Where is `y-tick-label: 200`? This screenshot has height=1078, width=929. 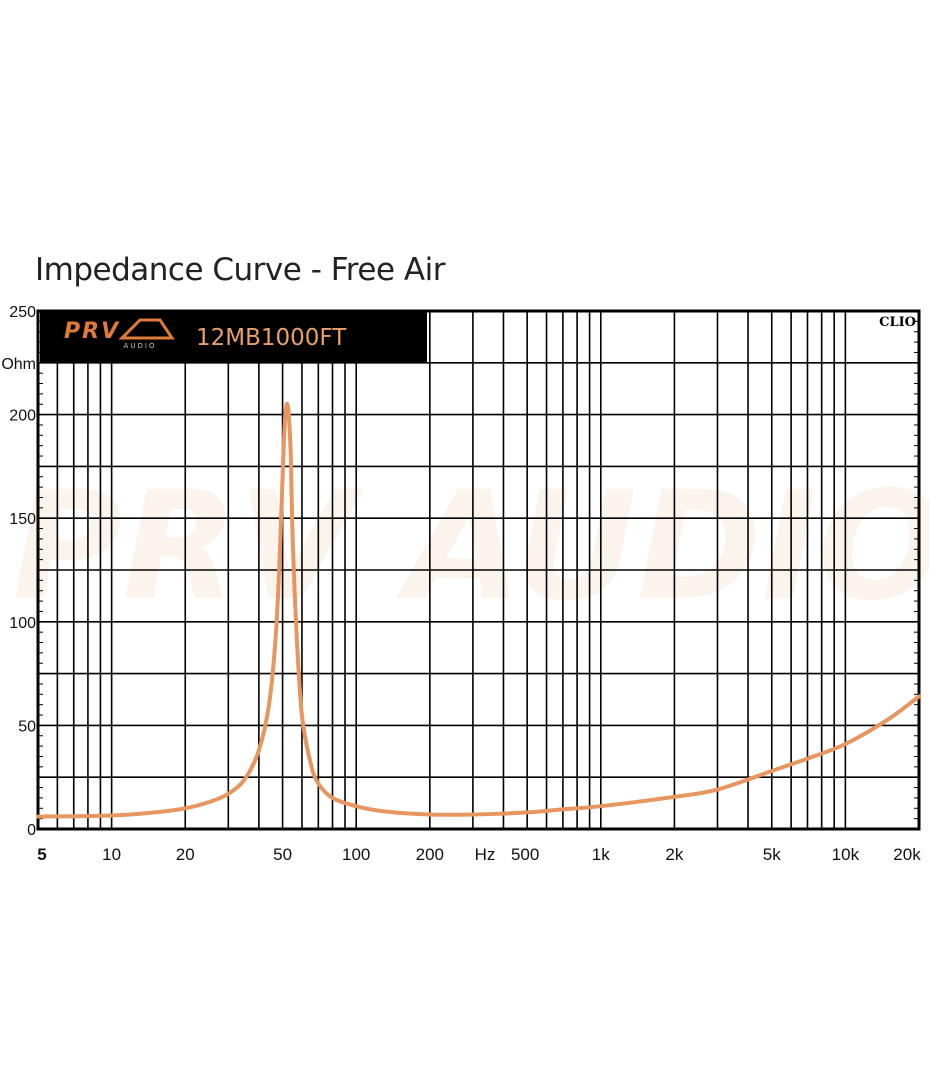 y-tick-label: 200 is located at coordinates (22, 416).